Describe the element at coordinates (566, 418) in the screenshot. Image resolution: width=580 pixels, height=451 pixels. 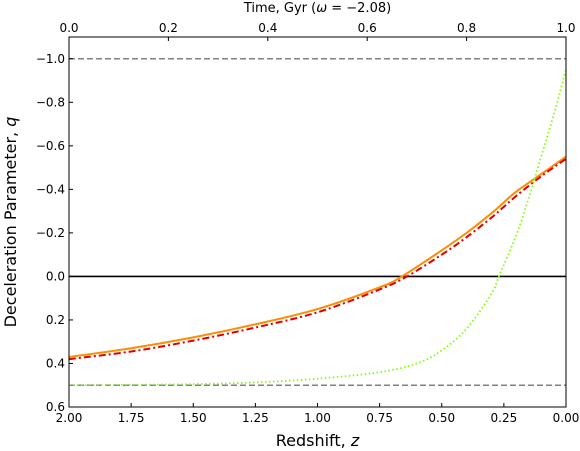
I see `x-tick-label: 0.00` at that location.